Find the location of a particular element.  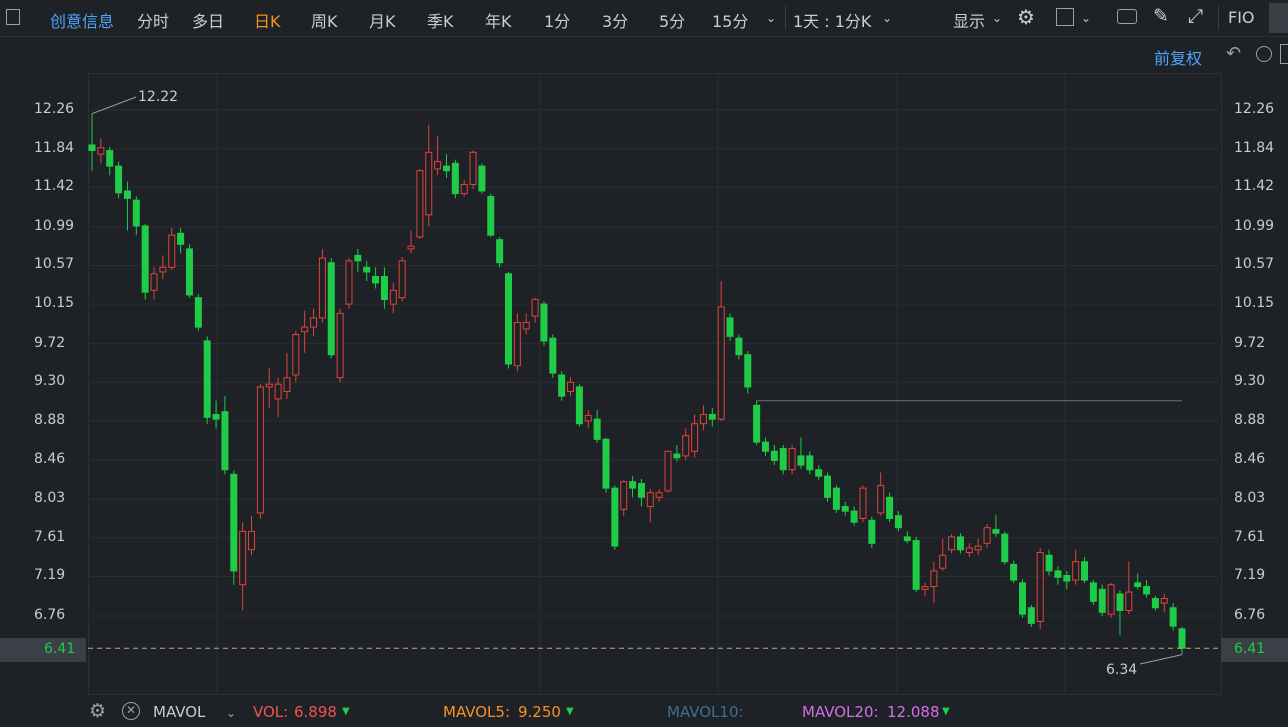

indicator-name: MAVOL is located at coordinates (179, 712).